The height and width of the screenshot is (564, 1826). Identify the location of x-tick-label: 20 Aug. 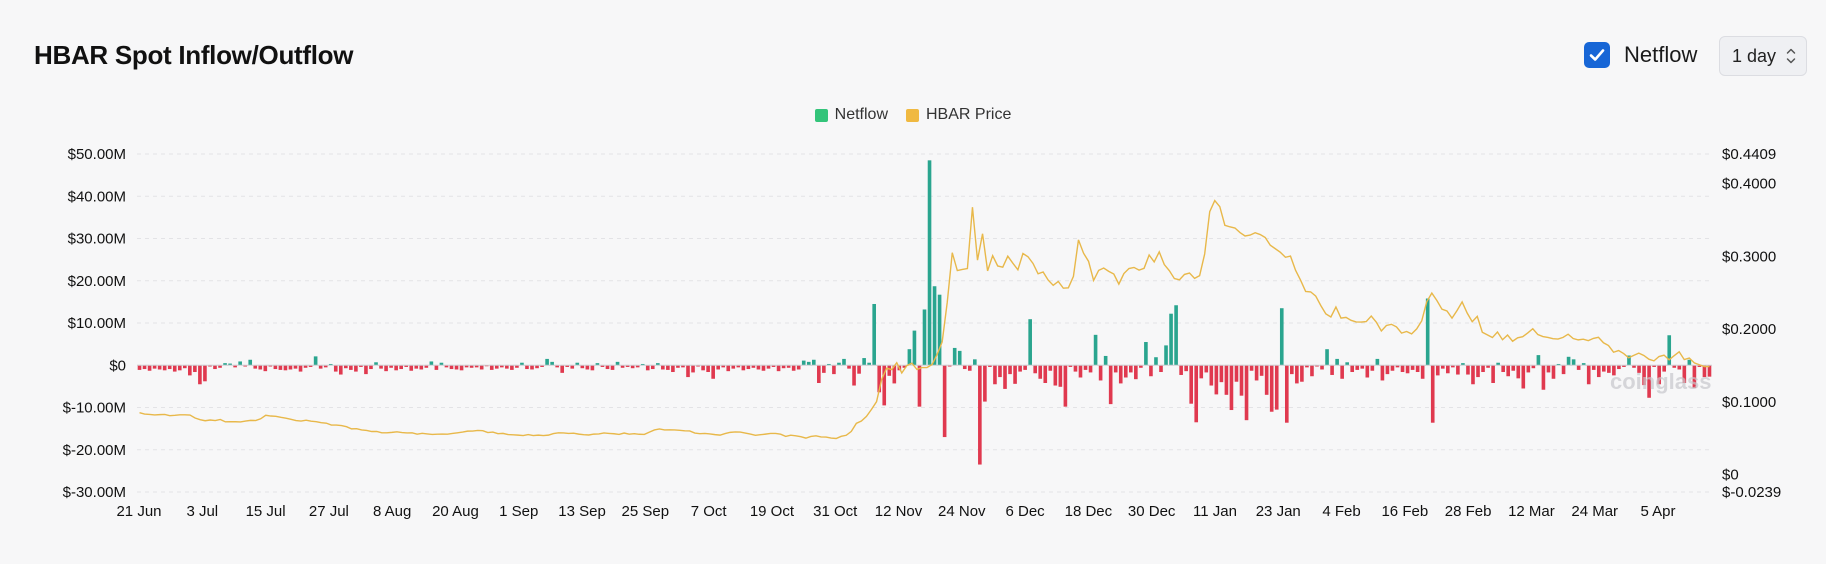
(455, 511).